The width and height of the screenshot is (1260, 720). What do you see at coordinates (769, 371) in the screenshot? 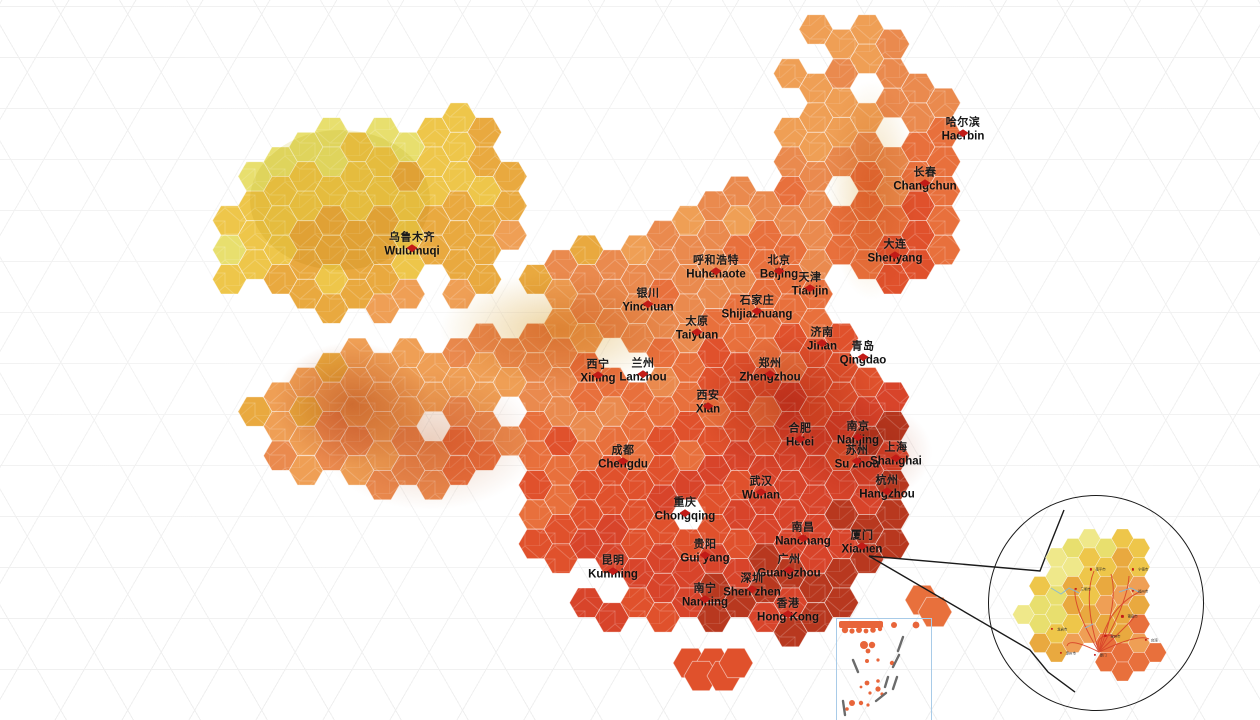
I see `city-label-zhengzhou: 郑州Zhengzhou` at bounding box center [769, 371].